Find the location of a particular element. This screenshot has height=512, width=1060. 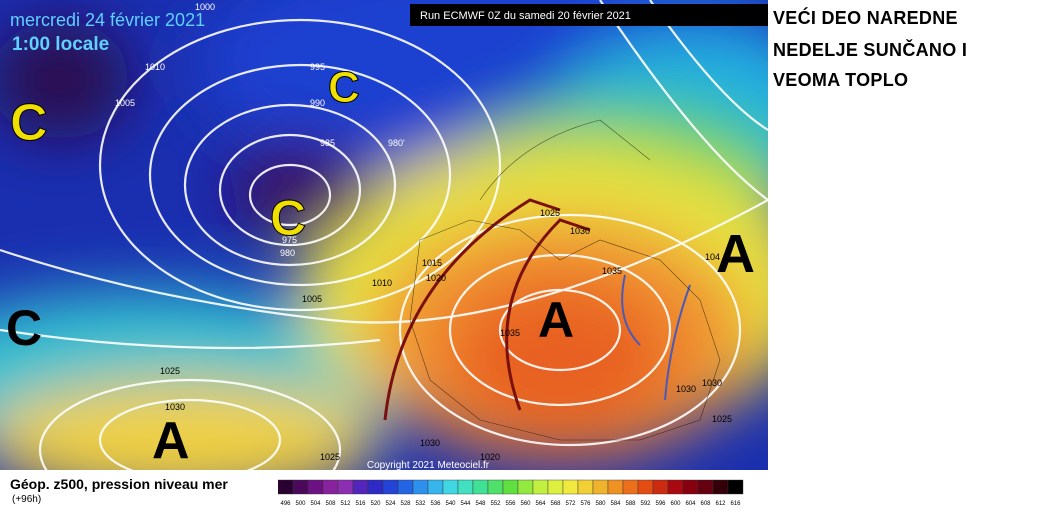

scale-label: 560 is located at coordinates (525, 504).